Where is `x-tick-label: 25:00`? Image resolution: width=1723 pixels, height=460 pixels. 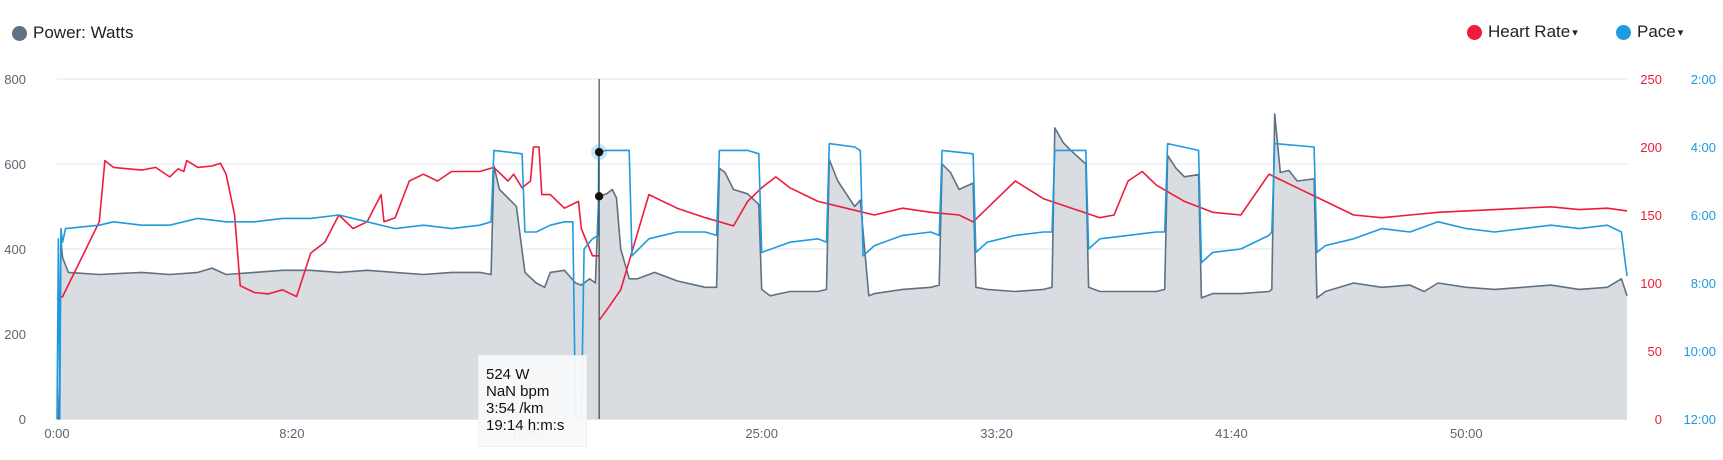 x-tick-label: 25:00 is located at coordinates (761, 433).